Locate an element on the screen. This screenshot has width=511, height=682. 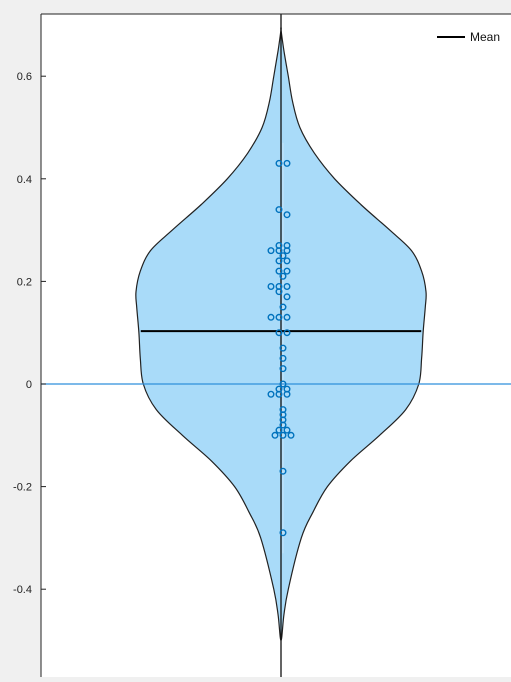
legend-mean-label: Mean is located at coordinates (485, 37).